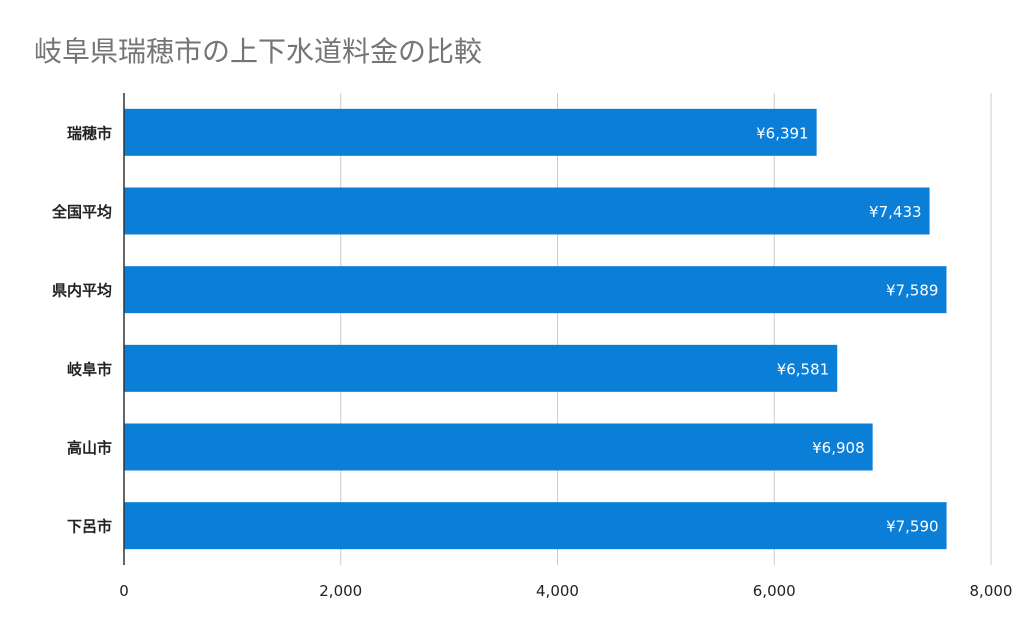 This screenshot has height=633, width=1024. I want to click on data-label: ¥7,589, so click(912, 291).